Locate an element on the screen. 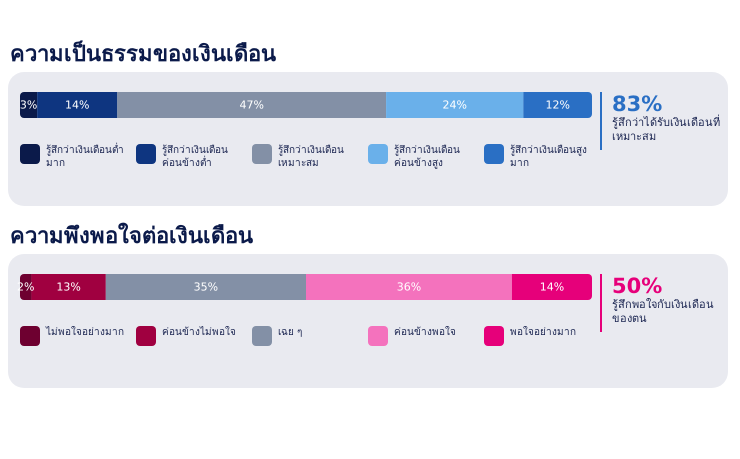 The width and height of the screenshot is (740, 459). legend-label: รู้สึกว่าเงินเดือนค่อนข้างสูง is located at coordinates (427, 157).